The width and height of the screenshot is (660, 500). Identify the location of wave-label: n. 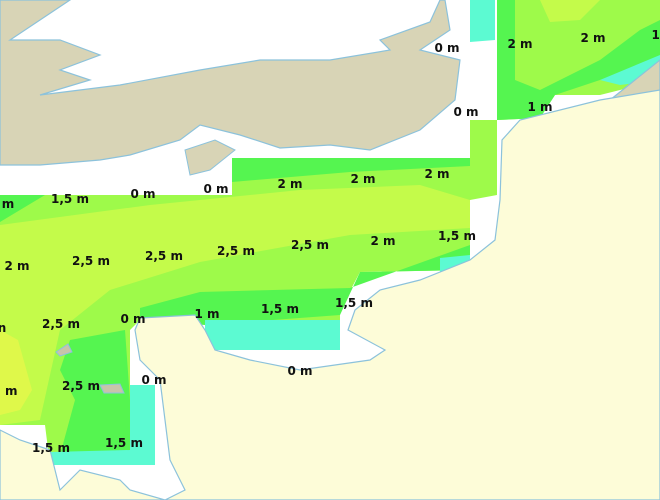
(3, 328).